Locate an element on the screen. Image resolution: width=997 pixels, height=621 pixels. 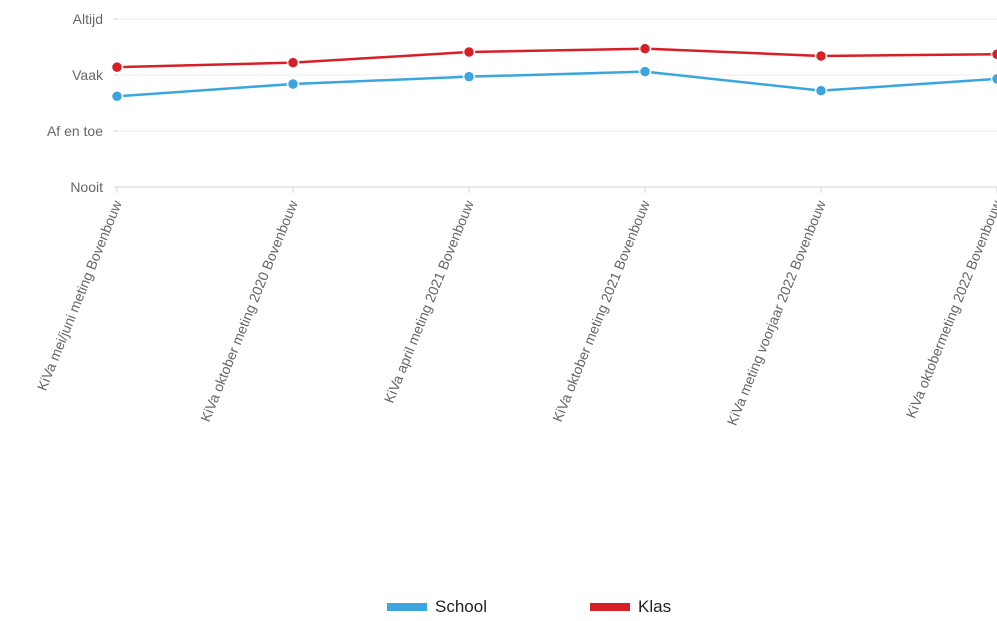
y-tick-label: Nooit is located at coordinates (86, 187).